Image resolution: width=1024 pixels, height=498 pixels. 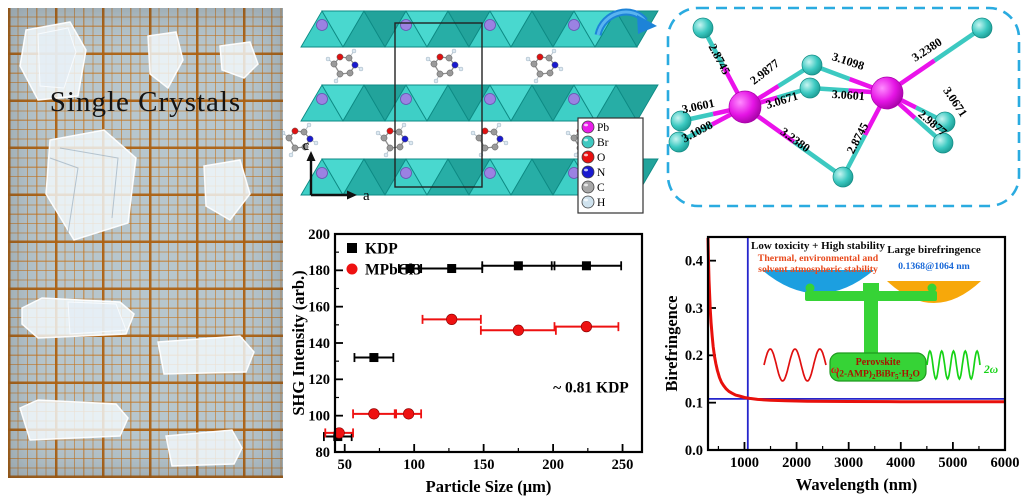 What do you see at coordinates (932, 288) in the screenshot?
I see `balance-knob-right` at bounding box center [932, 288].